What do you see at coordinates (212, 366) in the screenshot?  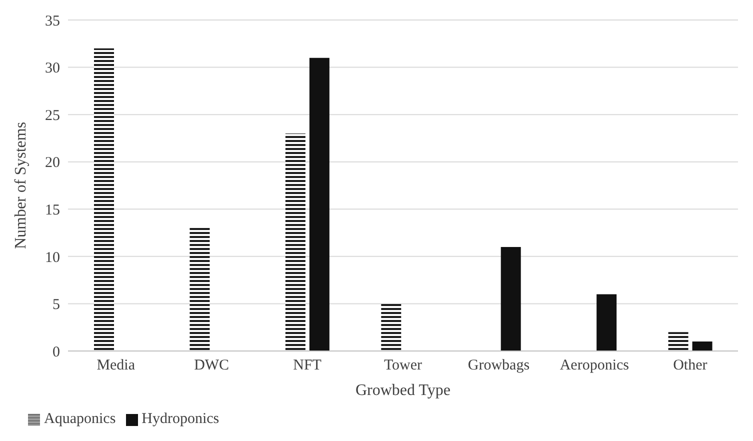 I see `x-tick-label: DWC` at bounding box center [212, 366].